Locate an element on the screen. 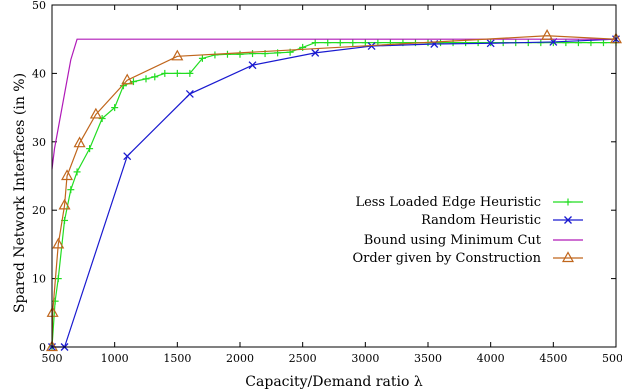  legend-marker-1-b is located at coordinates (568, 220).